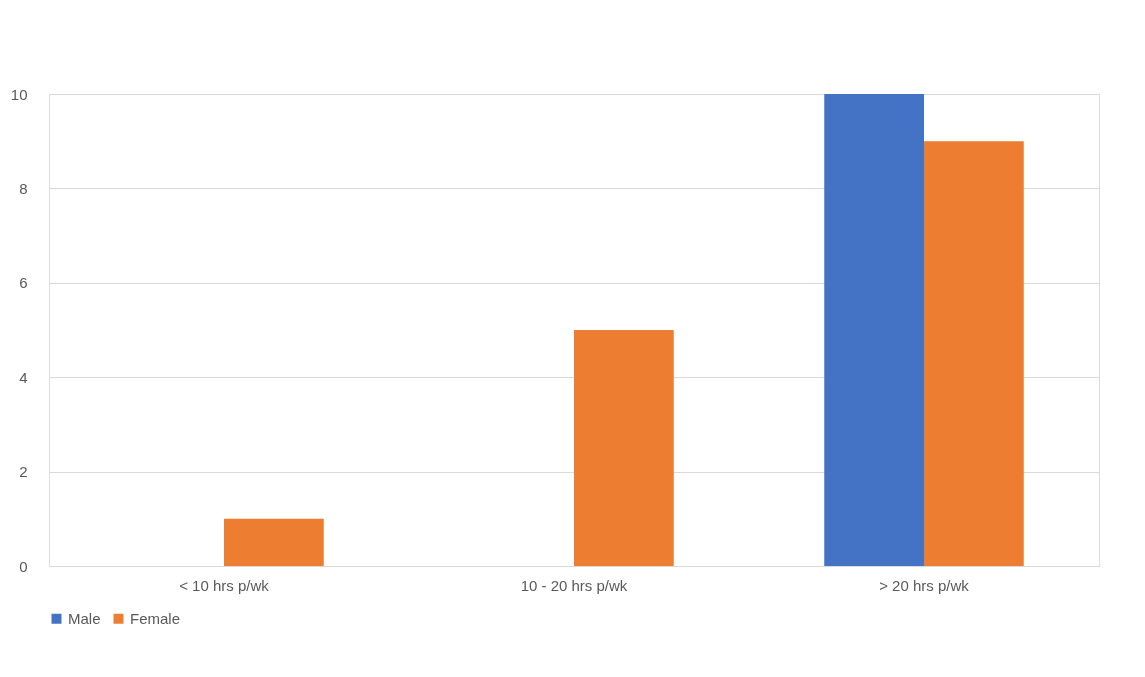  I want to click on y-tick-label: 4, so click(23, 377).